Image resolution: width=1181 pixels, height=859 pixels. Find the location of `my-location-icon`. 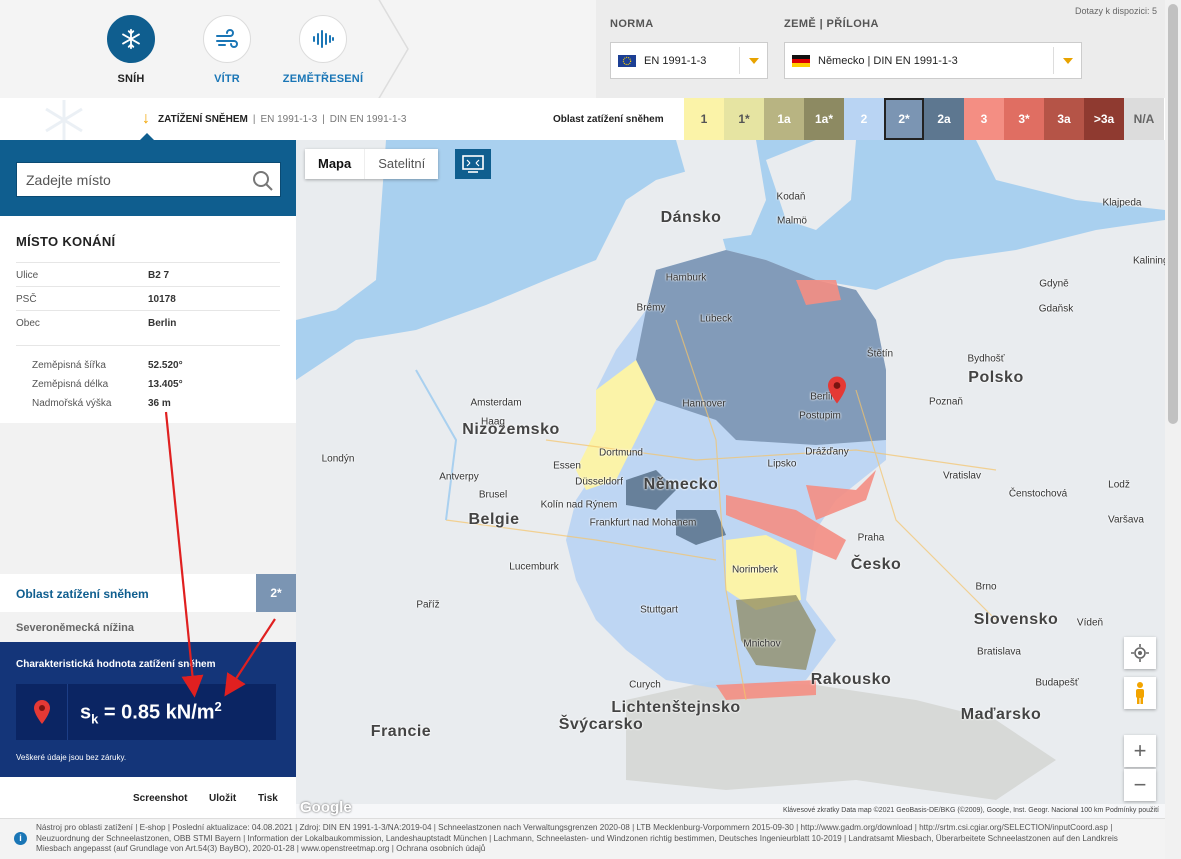

my-location-icon is located at coordinates (1140, 653).